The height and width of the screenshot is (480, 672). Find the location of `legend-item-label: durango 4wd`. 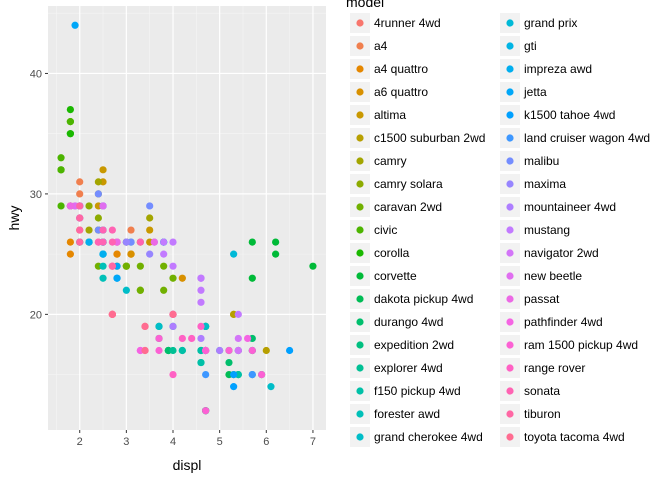

legend-item-label: durango 4wd is located at coordinates (408, 322).